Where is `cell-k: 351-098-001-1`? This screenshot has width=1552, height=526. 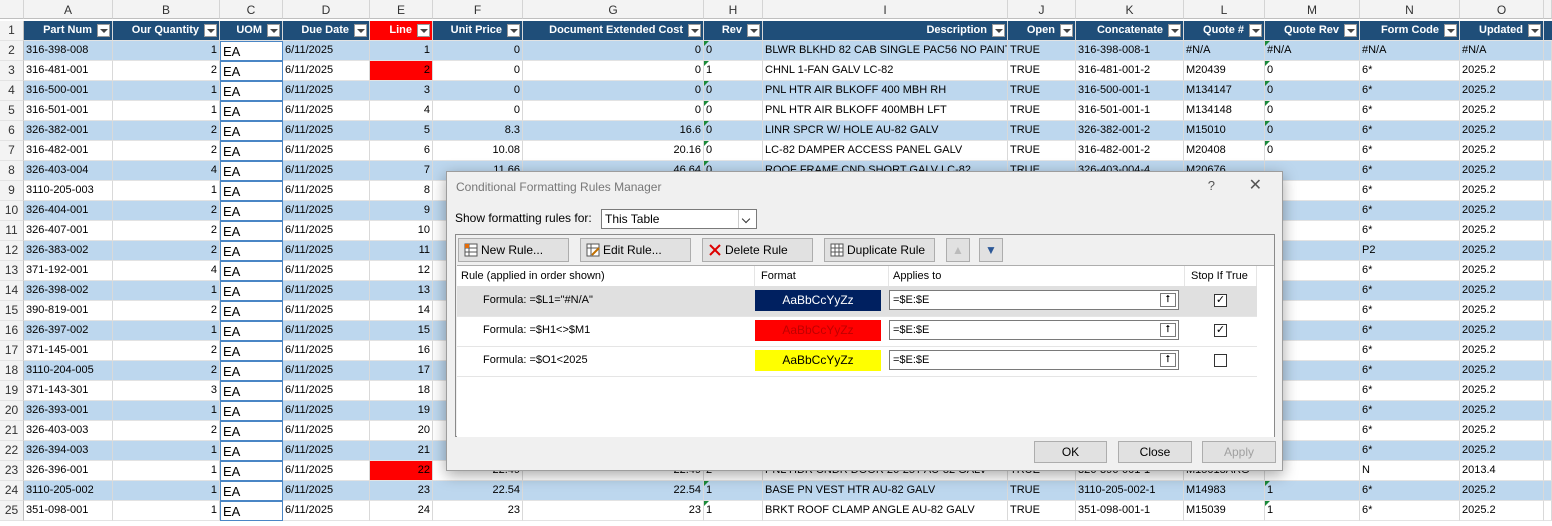
cell-k: 351-098-001-1 is located at coordinates (1130, 511).